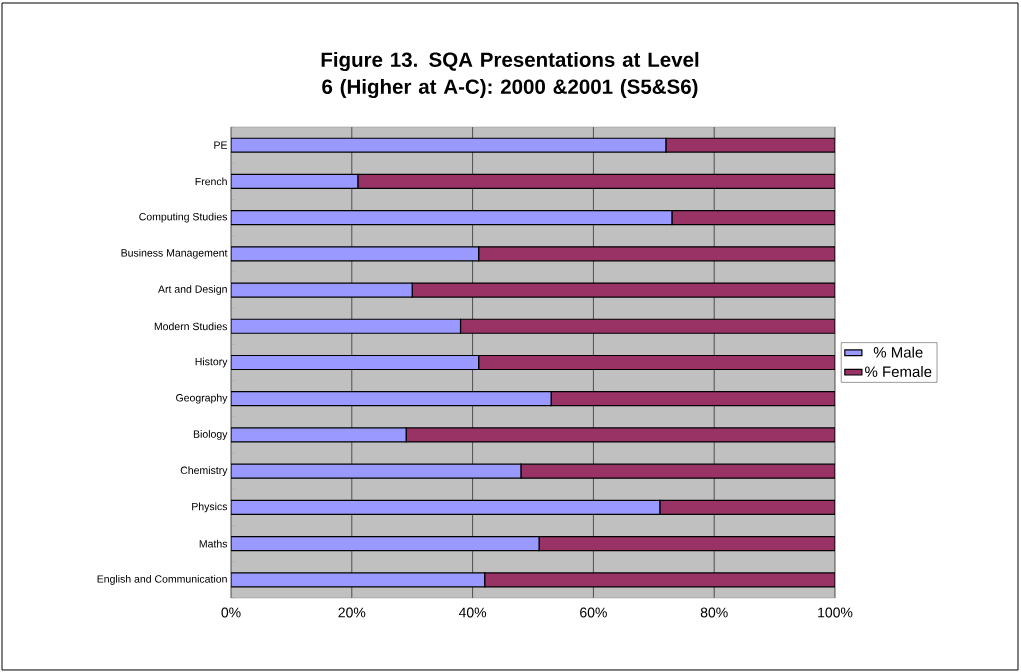 This screenshot has width=1021, height=672. Describe the element at coordinates (183, 217) in the screenshot. I see `y-tick-label: Computing Studies` at that location.